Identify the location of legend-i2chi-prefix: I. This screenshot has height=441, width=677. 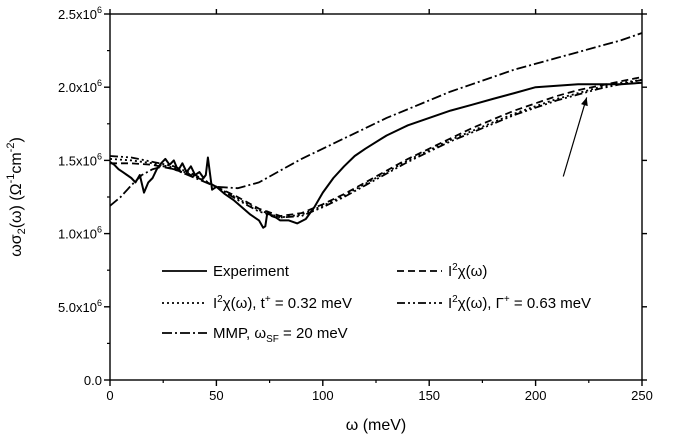
(450, 271).